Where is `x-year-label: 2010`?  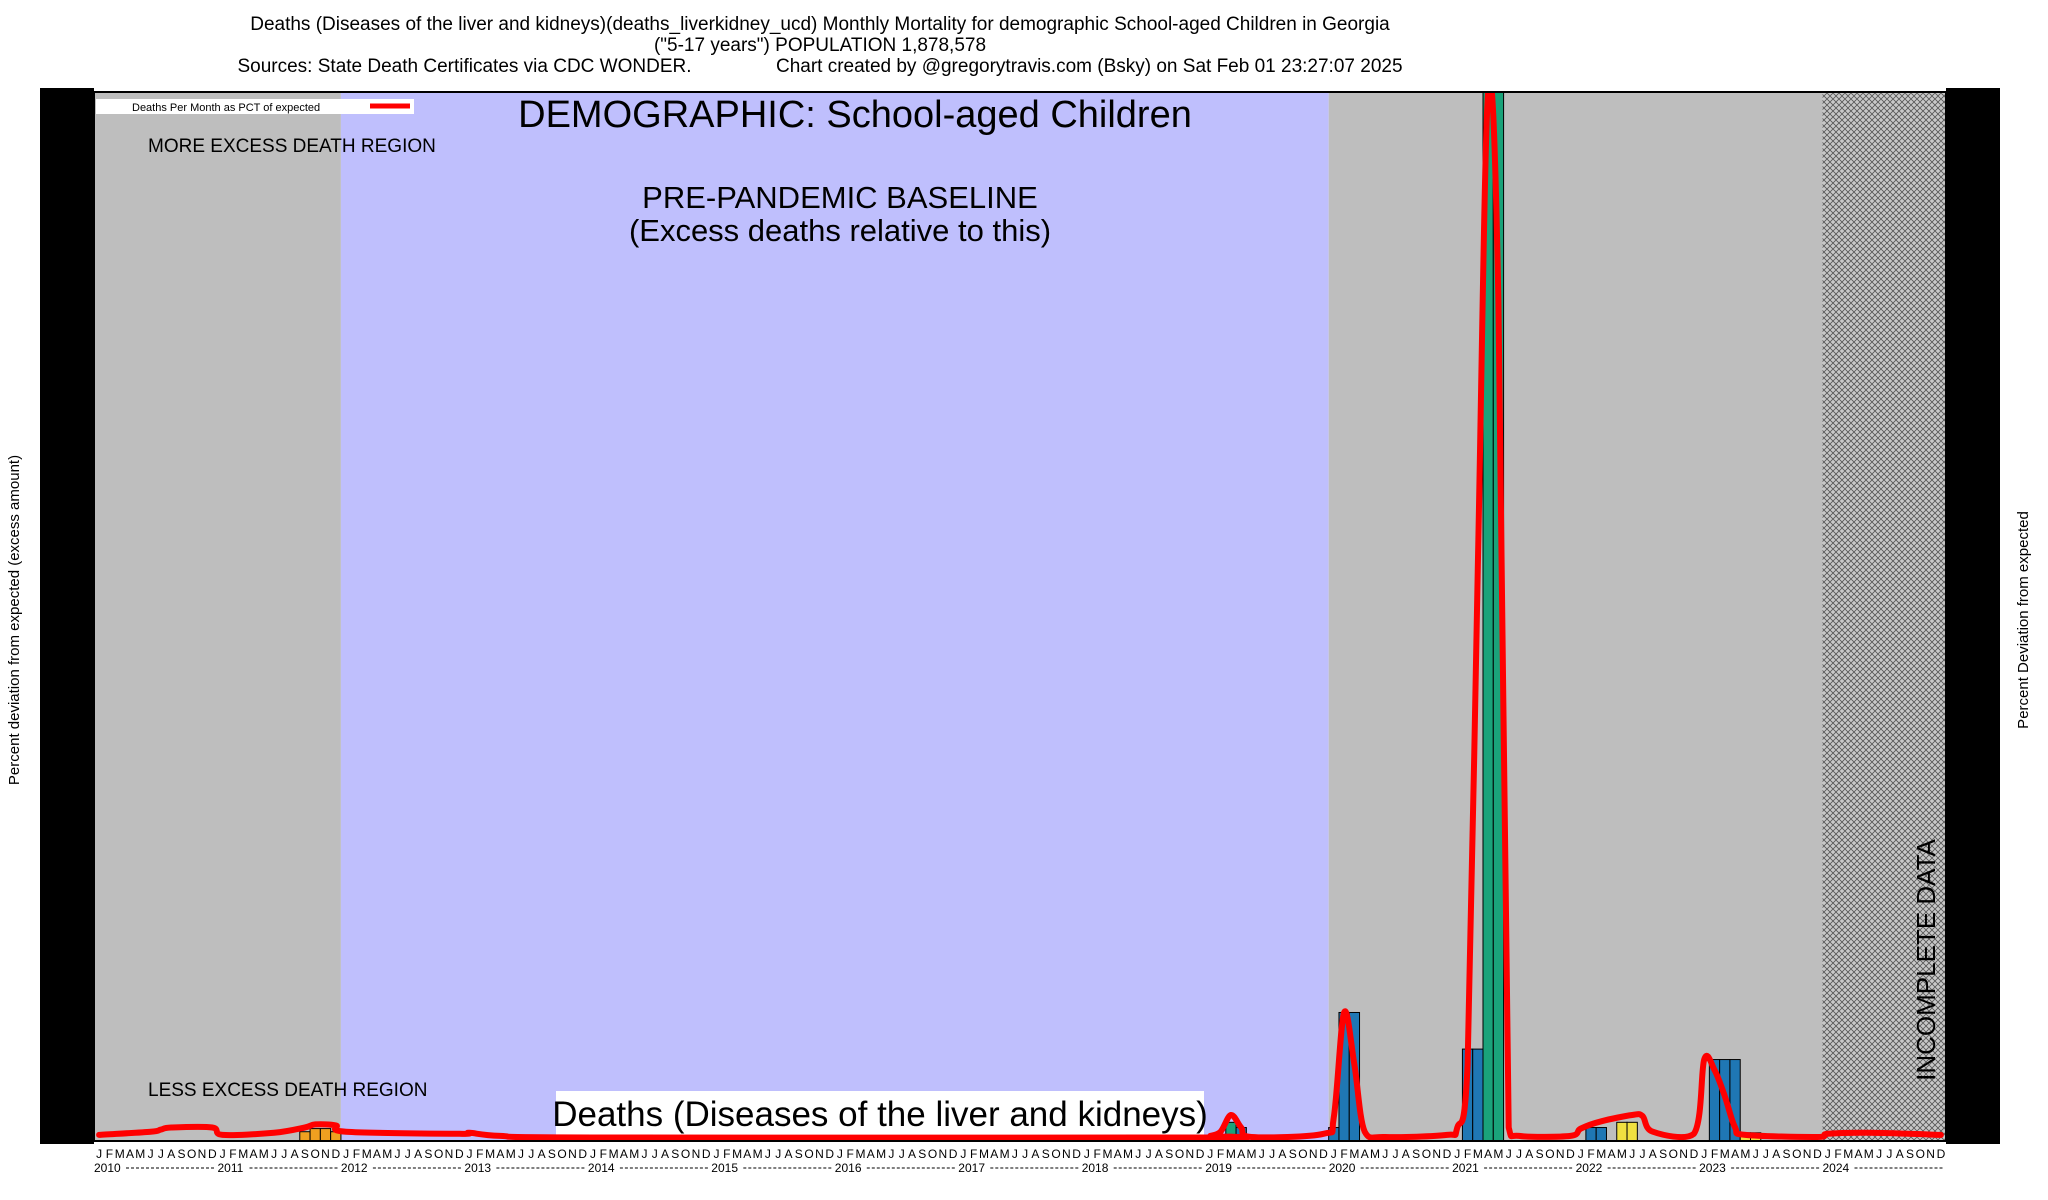
x-year-label: 2010 is located at coordinates (107, 1168).